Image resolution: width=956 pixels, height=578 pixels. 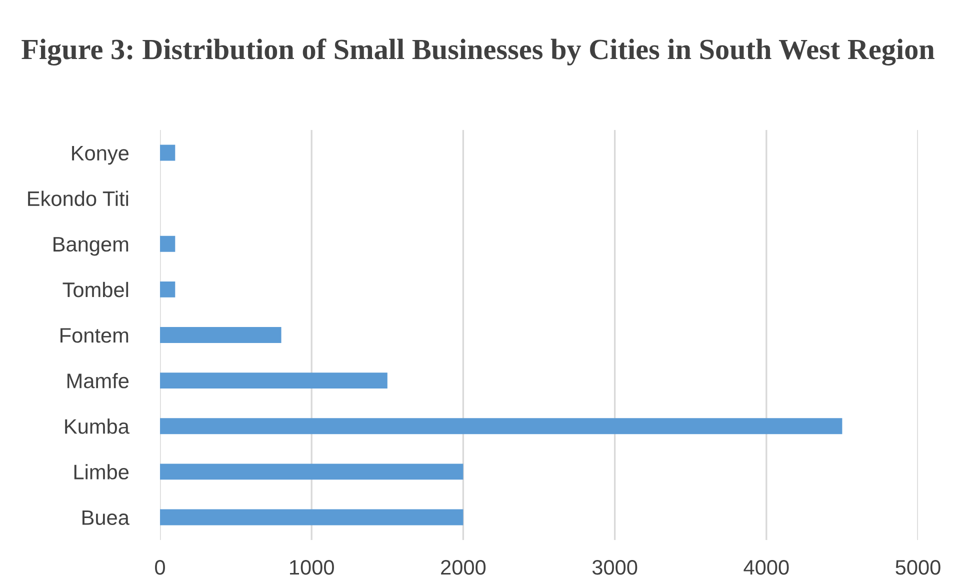 I want to click on x-tick-label: 2000, so click(x=463, y=567).